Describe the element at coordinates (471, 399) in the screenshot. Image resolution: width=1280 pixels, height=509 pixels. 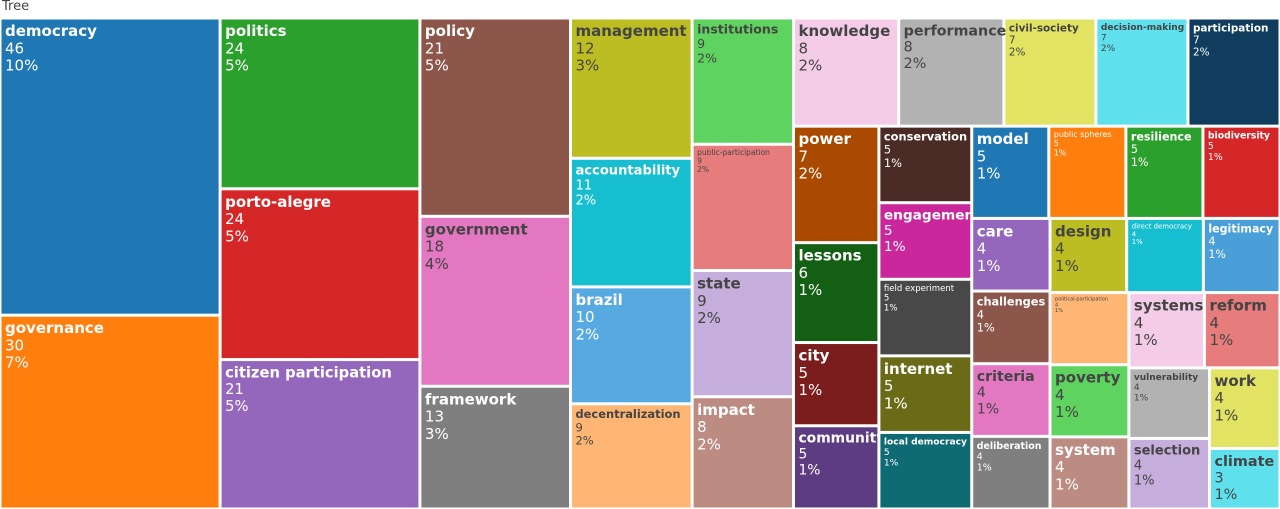
I see `tile-label: framework` at that location.